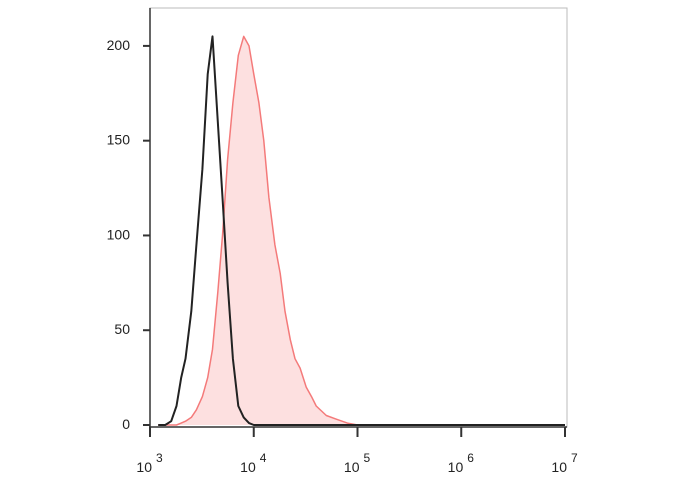 This screenshot has width=688, height=495. I want to click on y-tick-label: 0, so click(126, 424).